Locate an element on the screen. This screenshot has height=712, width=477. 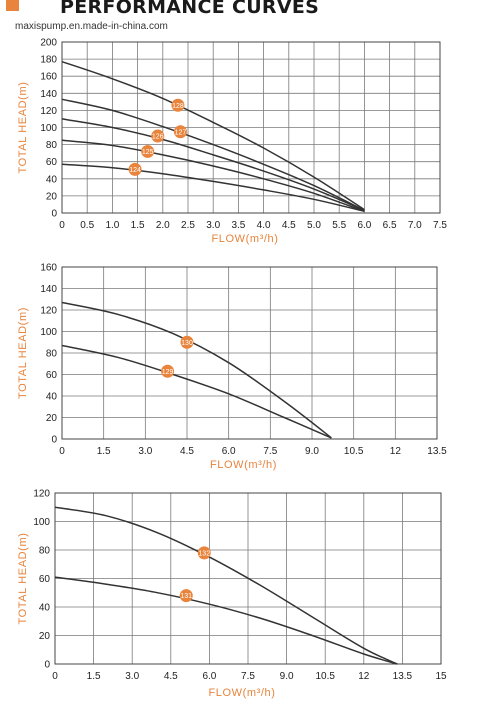
model-badge-label: 125 is located at coordinates (148, 152).